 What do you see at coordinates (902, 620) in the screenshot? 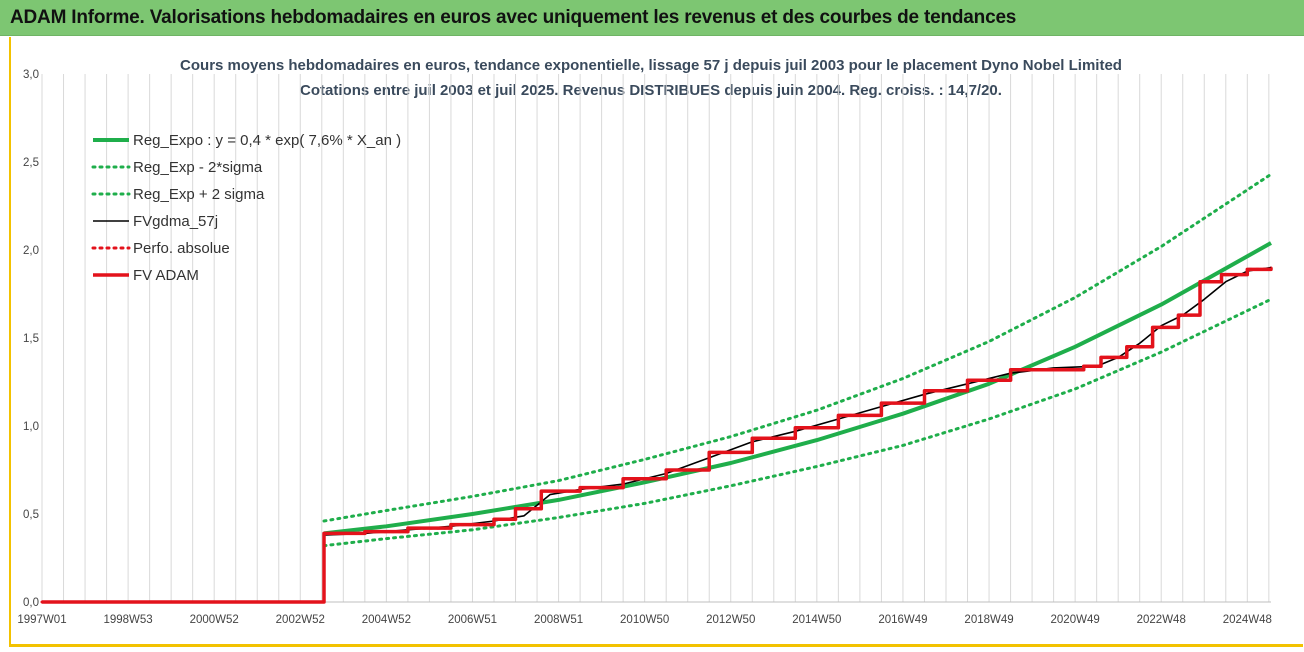
I see `x-tick-label: 2016W49` at bounding box center [902, 620].